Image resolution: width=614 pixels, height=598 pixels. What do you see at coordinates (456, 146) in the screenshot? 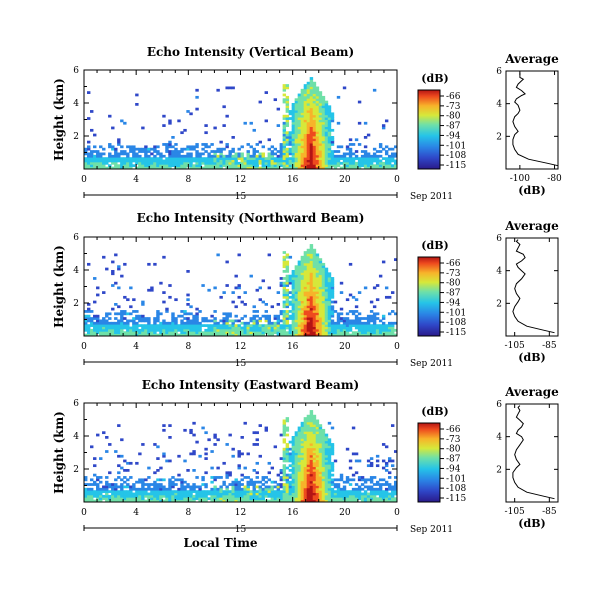
I see `colorbar-tick-label: -101` at bounding box center [456, 146].